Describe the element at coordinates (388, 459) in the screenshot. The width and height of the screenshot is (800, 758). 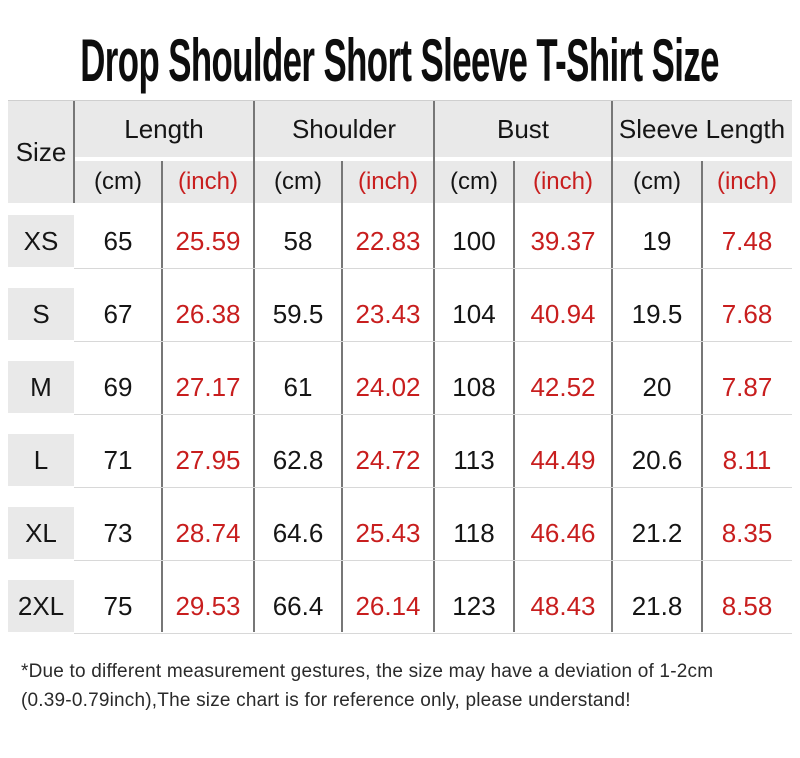
I see `cell-shoulder-inch: 24.72` at that location.